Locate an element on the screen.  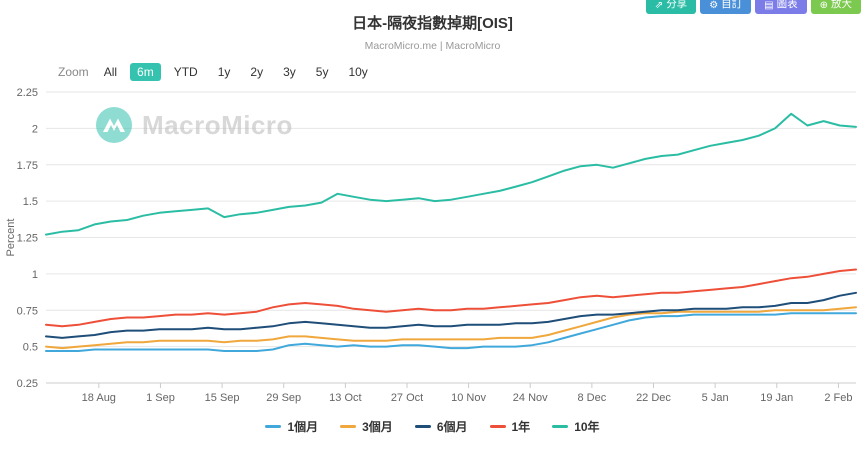
legend-label: 1年 is located at coordinates (521, 427).